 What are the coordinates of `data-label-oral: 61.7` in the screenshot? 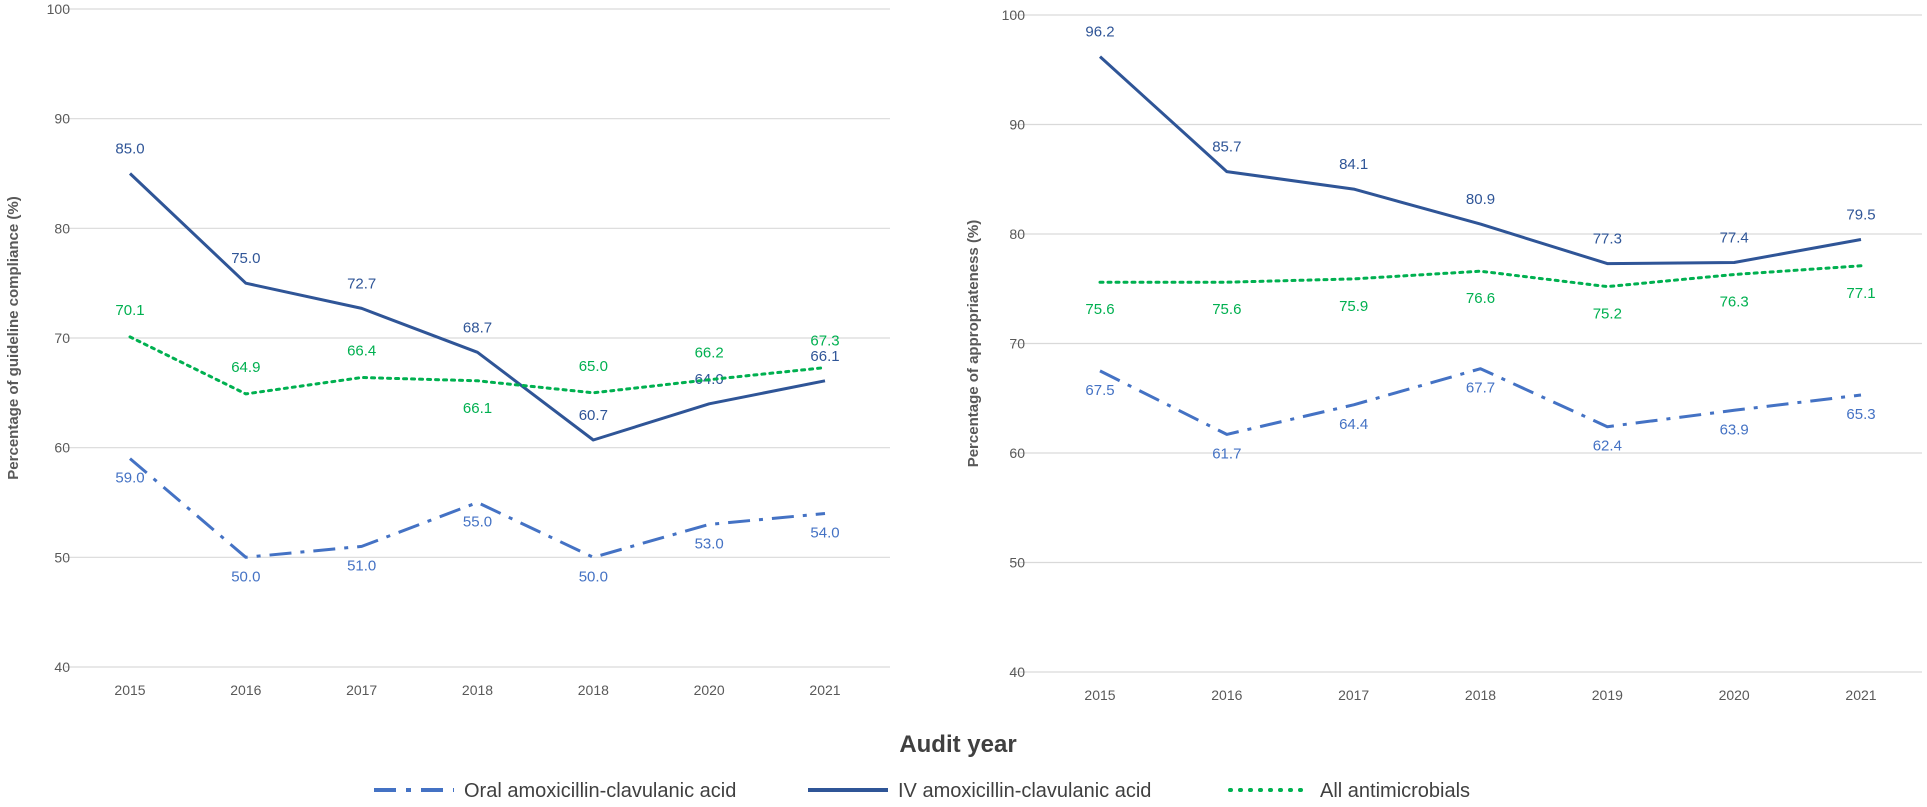 It's located at (1226, 453).